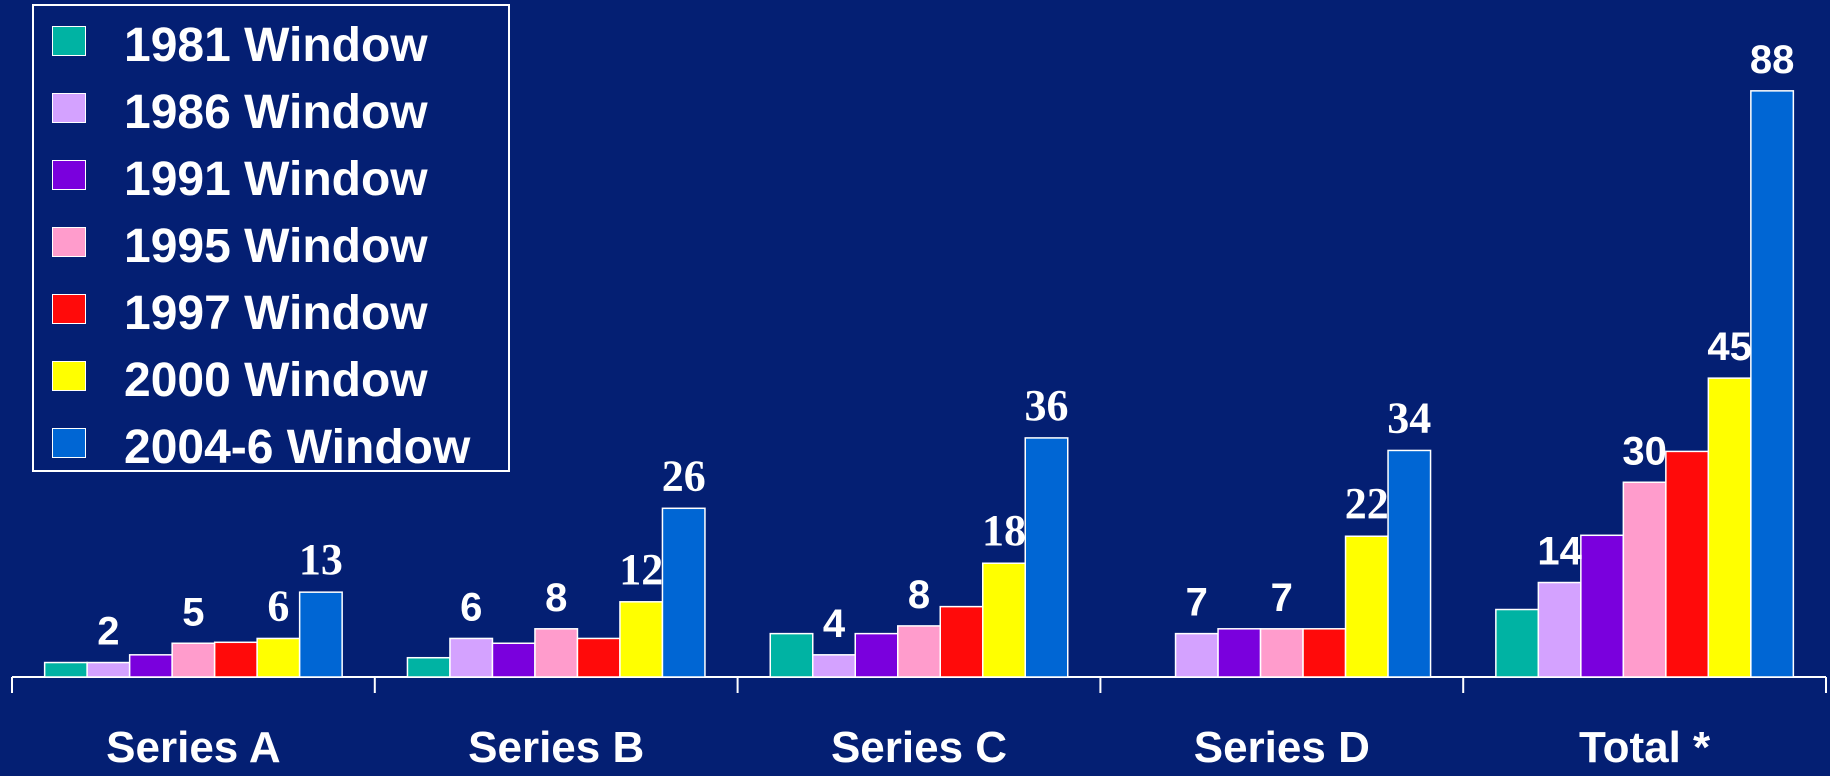 The width and height of the screenshot is (1830, 776). Describe the element at coordinates (1644, 451) in the screenshot. I see `data-label: 30` at that location.